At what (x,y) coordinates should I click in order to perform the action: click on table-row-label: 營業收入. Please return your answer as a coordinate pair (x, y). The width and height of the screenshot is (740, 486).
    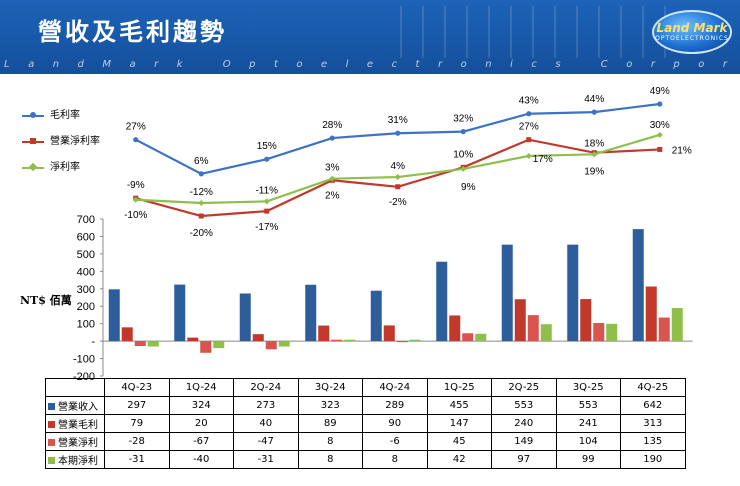
    Looking at the image, I should click on (75, 405).